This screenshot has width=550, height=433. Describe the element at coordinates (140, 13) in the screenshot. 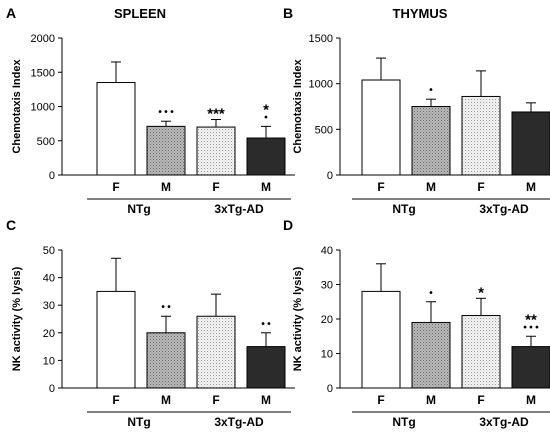

I see `panel-title: SPLEEN` at that location.